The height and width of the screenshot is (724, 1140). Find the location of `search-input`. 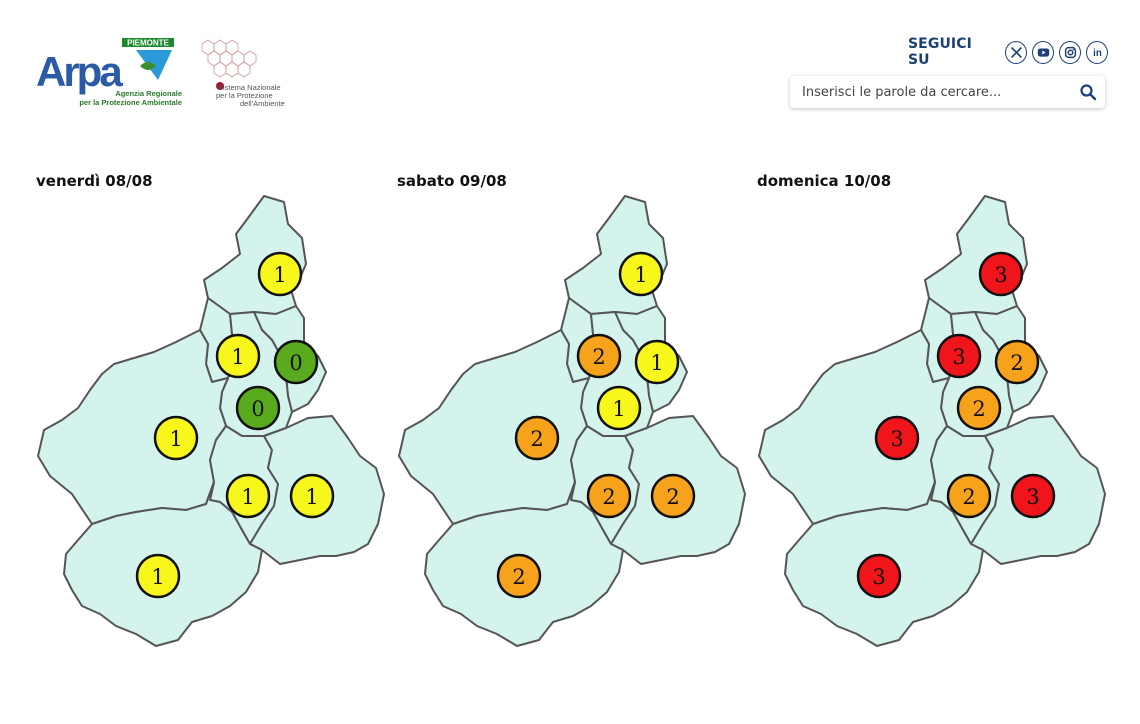

search-input is located at coordinates (937, 92).